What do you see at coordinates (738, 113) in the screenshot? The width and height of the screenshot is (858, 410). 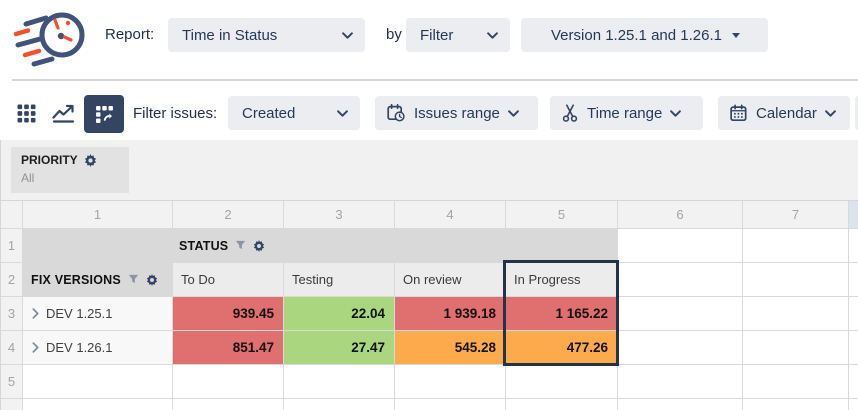 I see `calendar-icon` at bounding box center [738, 113].